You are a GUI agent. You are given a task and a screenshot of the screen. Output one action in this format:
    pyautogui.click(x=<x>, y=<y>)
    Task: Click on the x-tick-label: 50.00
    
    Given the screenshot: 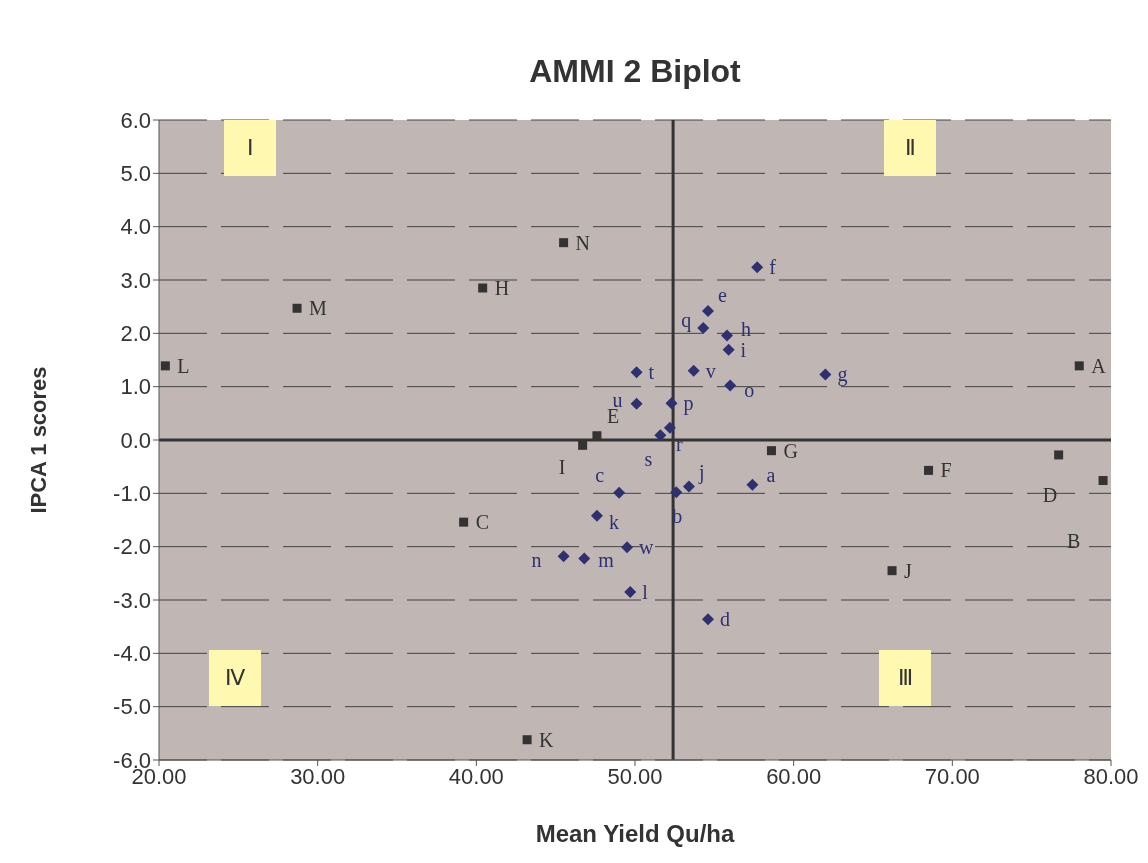 What is the action you would take?
    pyautogui.click(x=635, y=776)
    